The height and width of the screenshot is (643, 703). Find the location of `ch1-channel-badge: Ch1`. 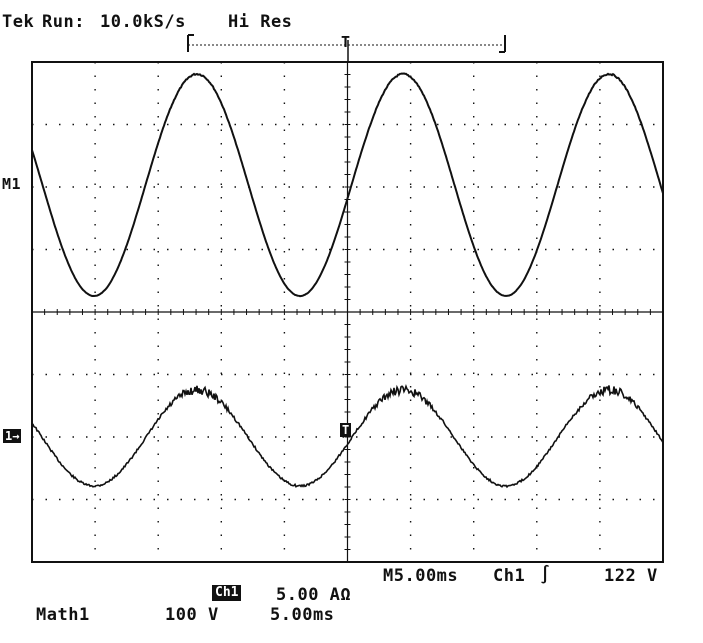

ch1-channel-badge: Ch1 is located at coordinates (227, 593).